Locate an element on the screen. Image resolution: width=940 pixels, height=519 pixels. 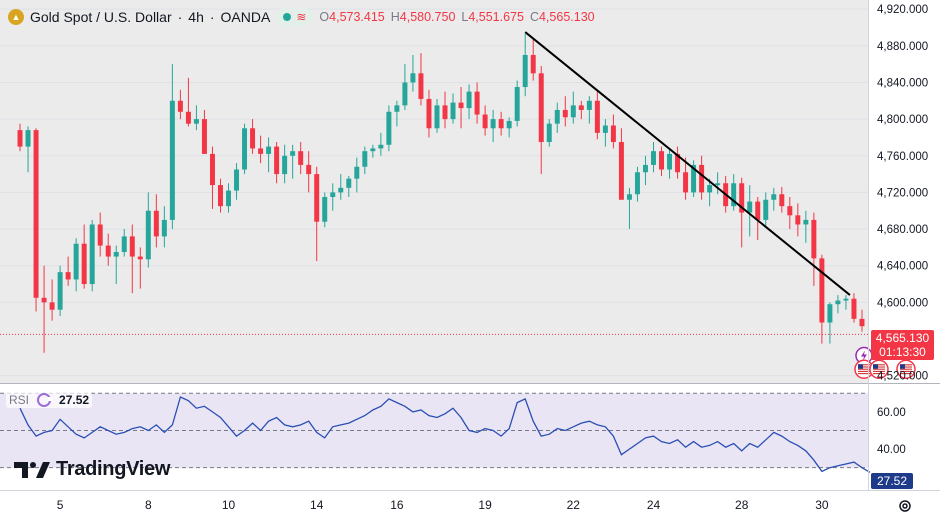
symbol-name: Gold Spot / U.S. Dollar is located at coordinates (101, 17).